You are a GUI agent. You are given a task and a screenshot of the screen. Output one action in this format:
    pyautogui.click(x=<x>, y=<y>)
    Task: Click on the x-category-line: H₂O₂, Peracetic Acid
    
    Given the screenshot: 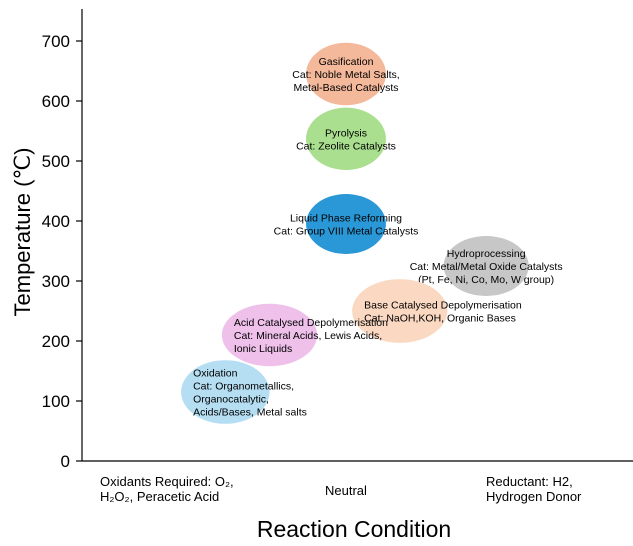 What is the action you would take?
    pyautogui.click(x=159, y=496)
    